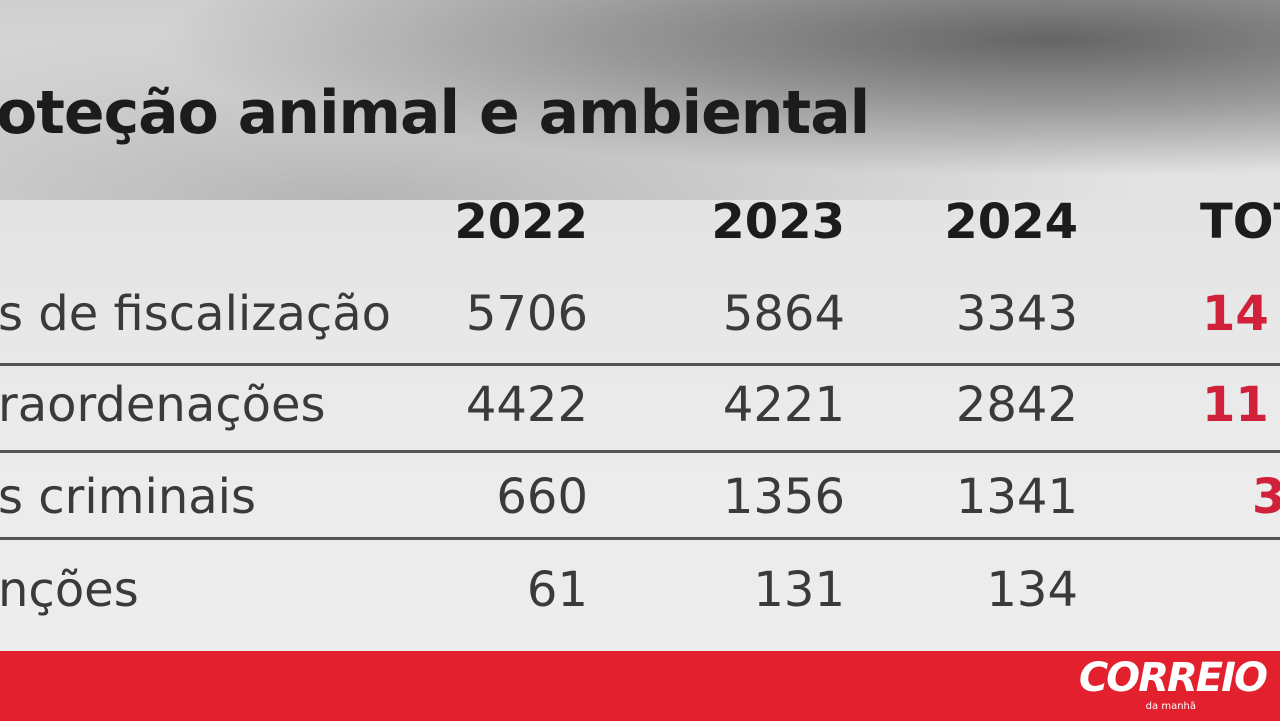  What do you see at coordinates (1266, 497) in the screenshot?
I see `total-value: 3` at bounding box center [1266, 497].